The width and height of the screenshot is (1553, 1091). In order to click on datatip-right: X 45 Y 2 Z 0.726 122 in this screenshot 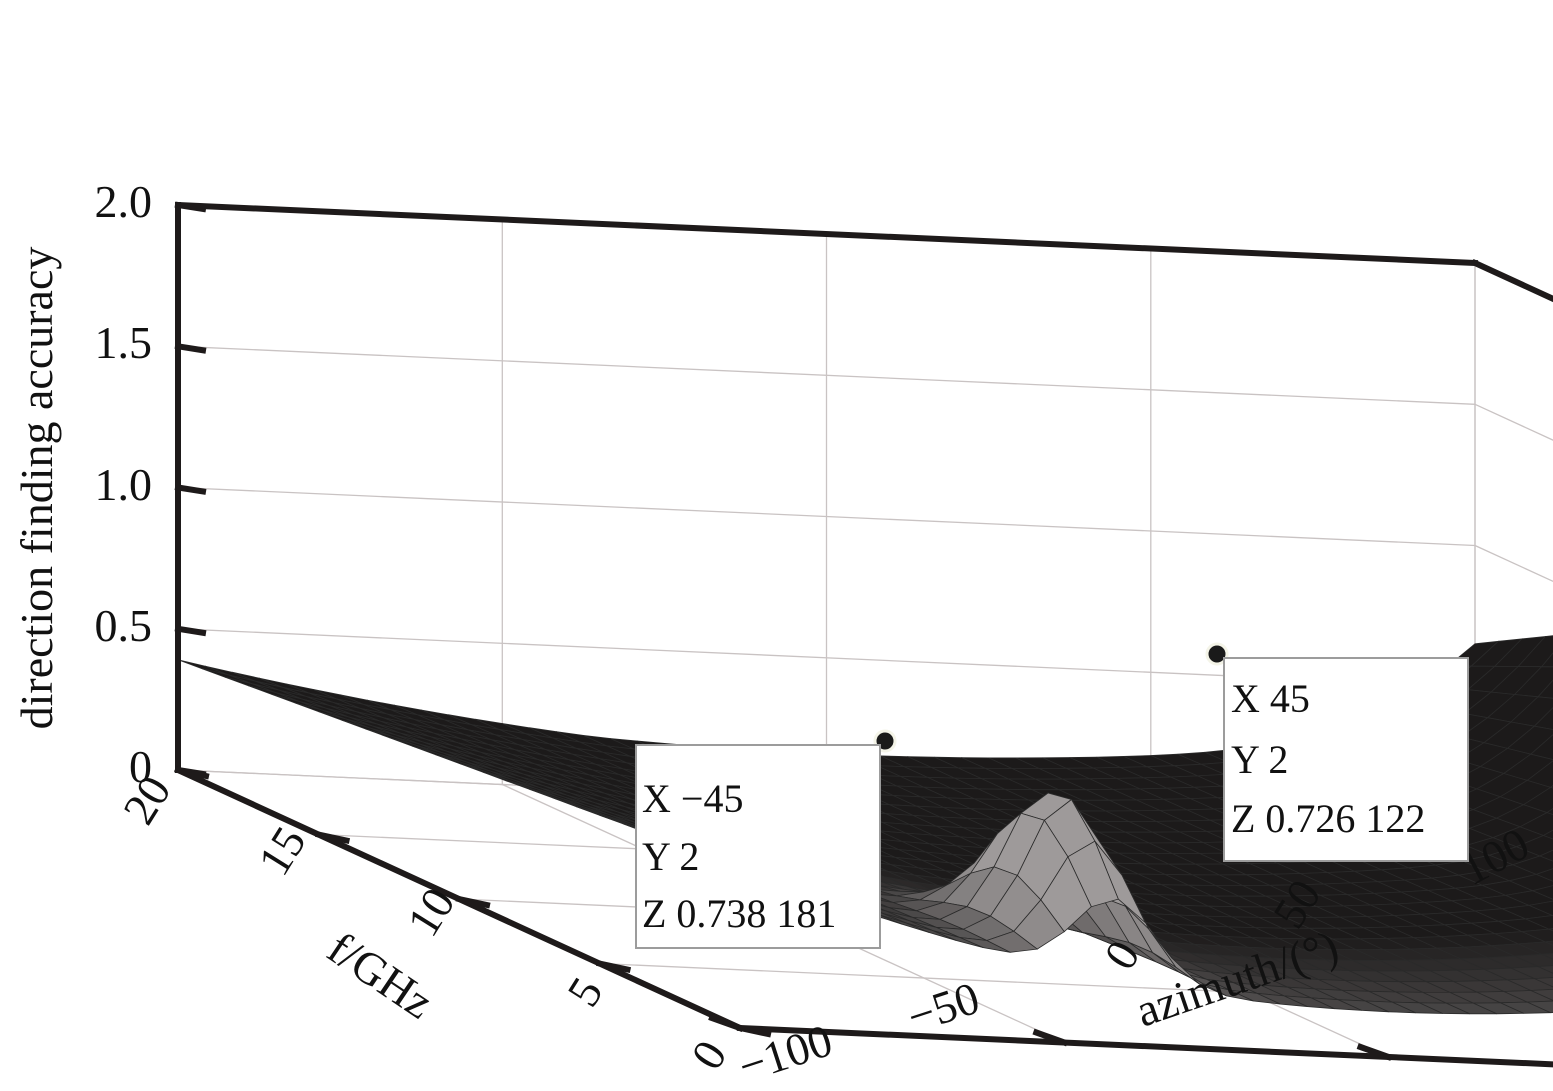, I will do `click(1337, 752)`.